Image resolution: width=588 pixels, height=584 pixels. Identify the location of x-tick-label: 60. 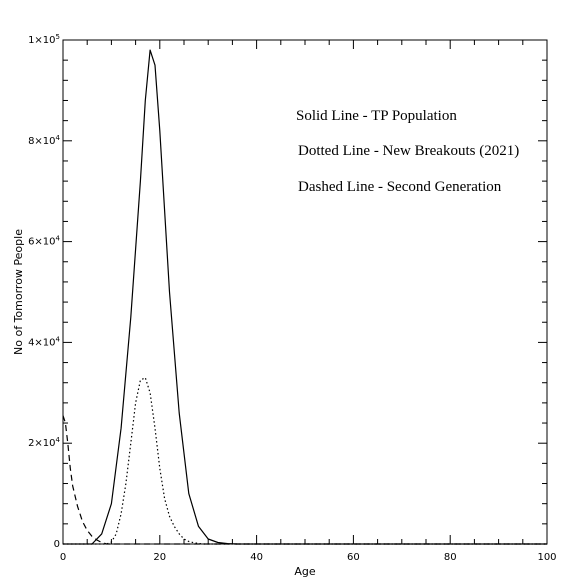
(353, 557).